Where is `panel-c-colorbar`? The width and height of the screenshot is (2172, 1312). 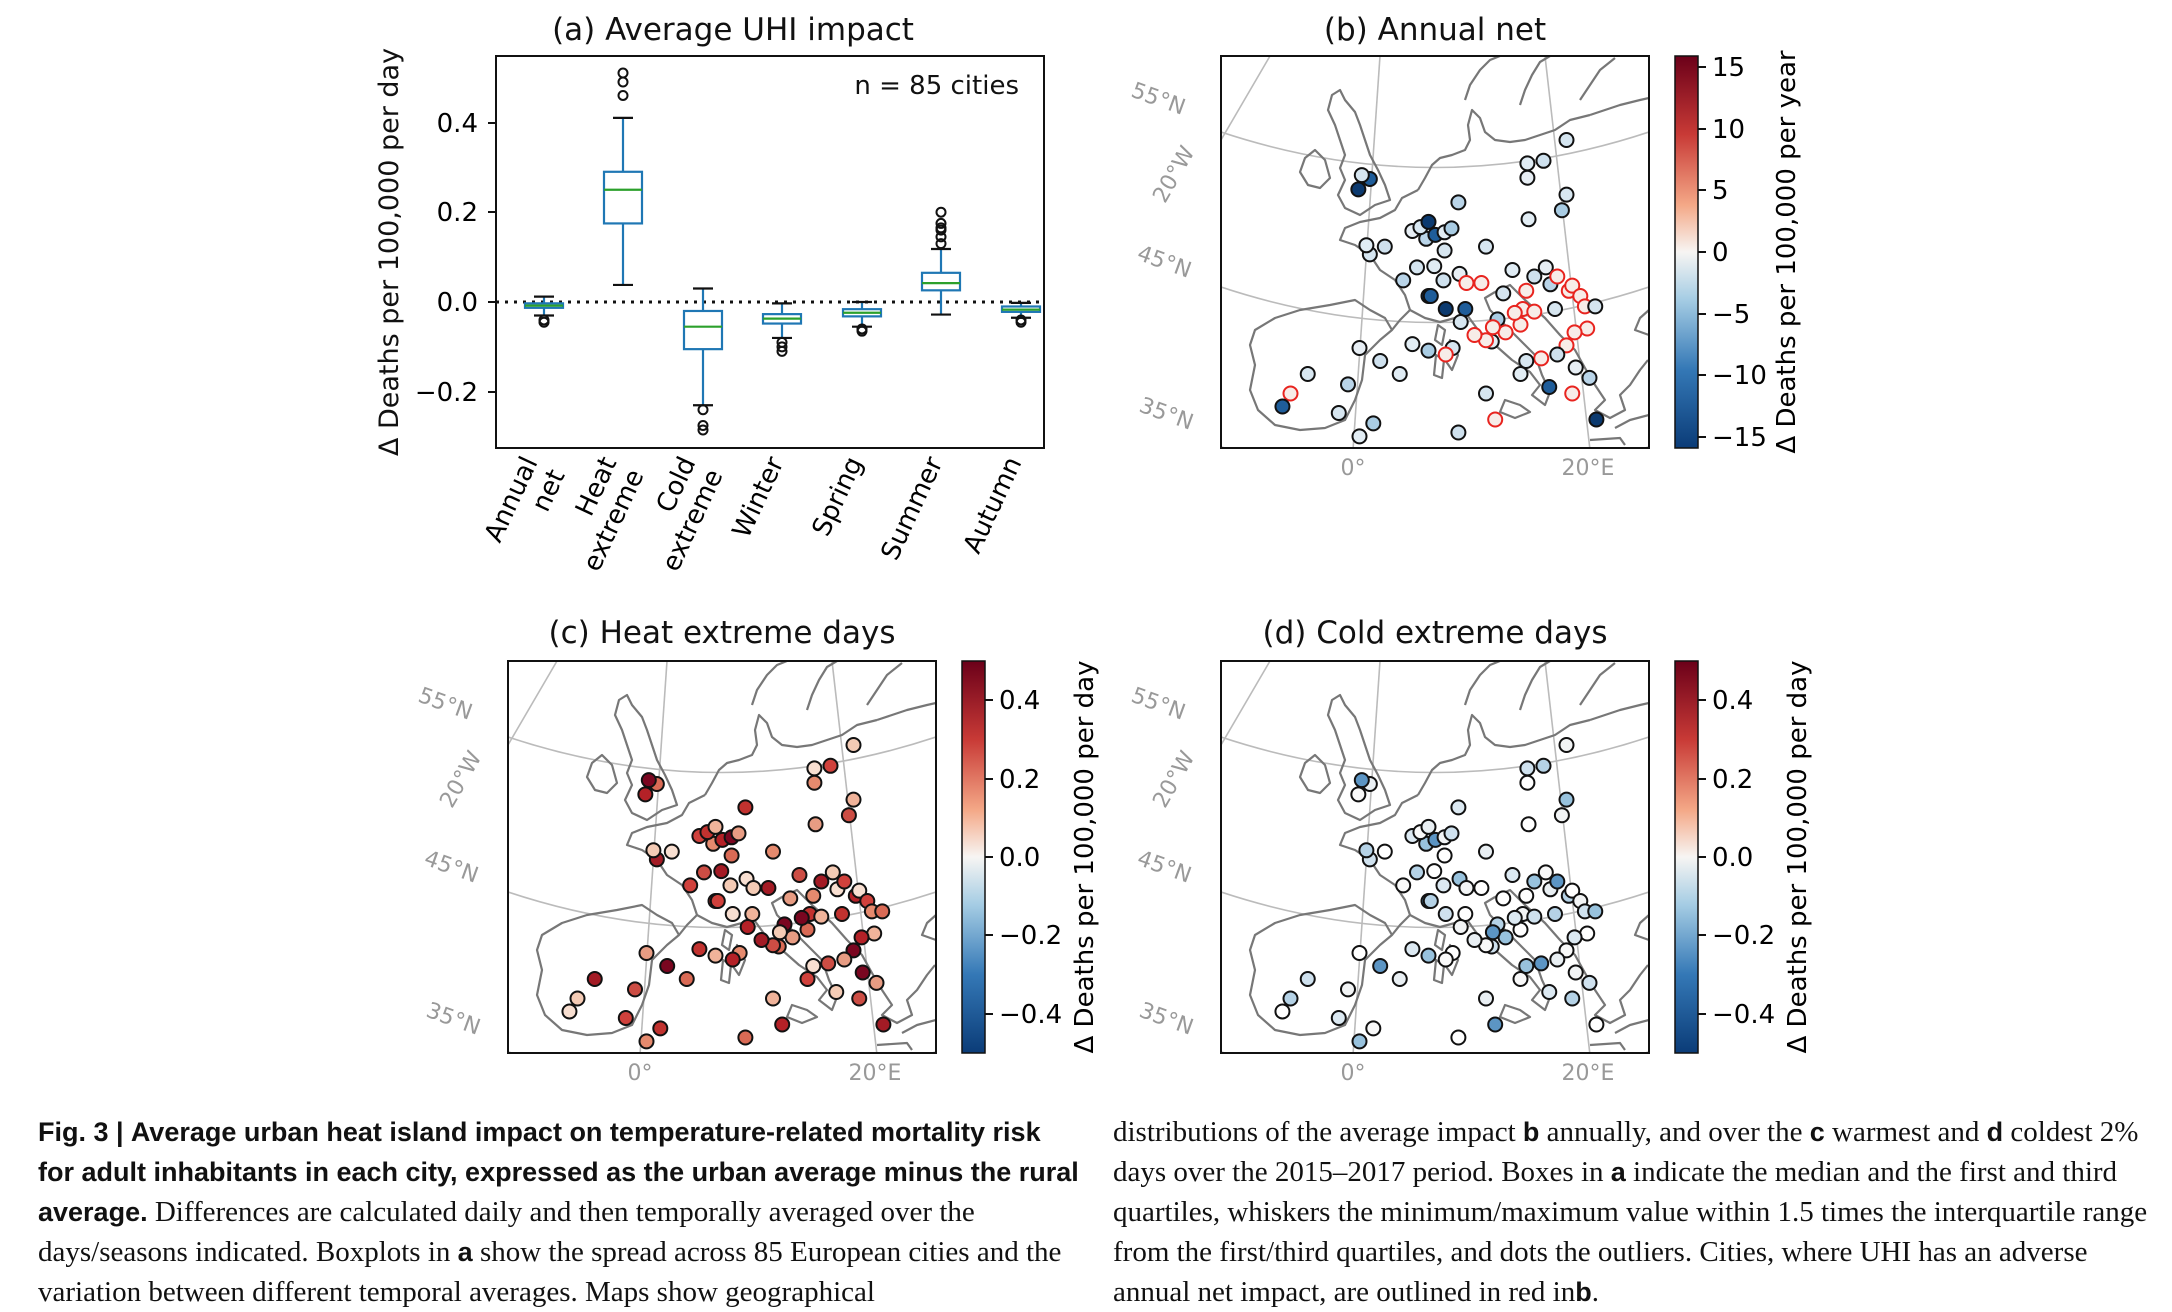 panel-c-colorbar is located at coordinates (973, 857).